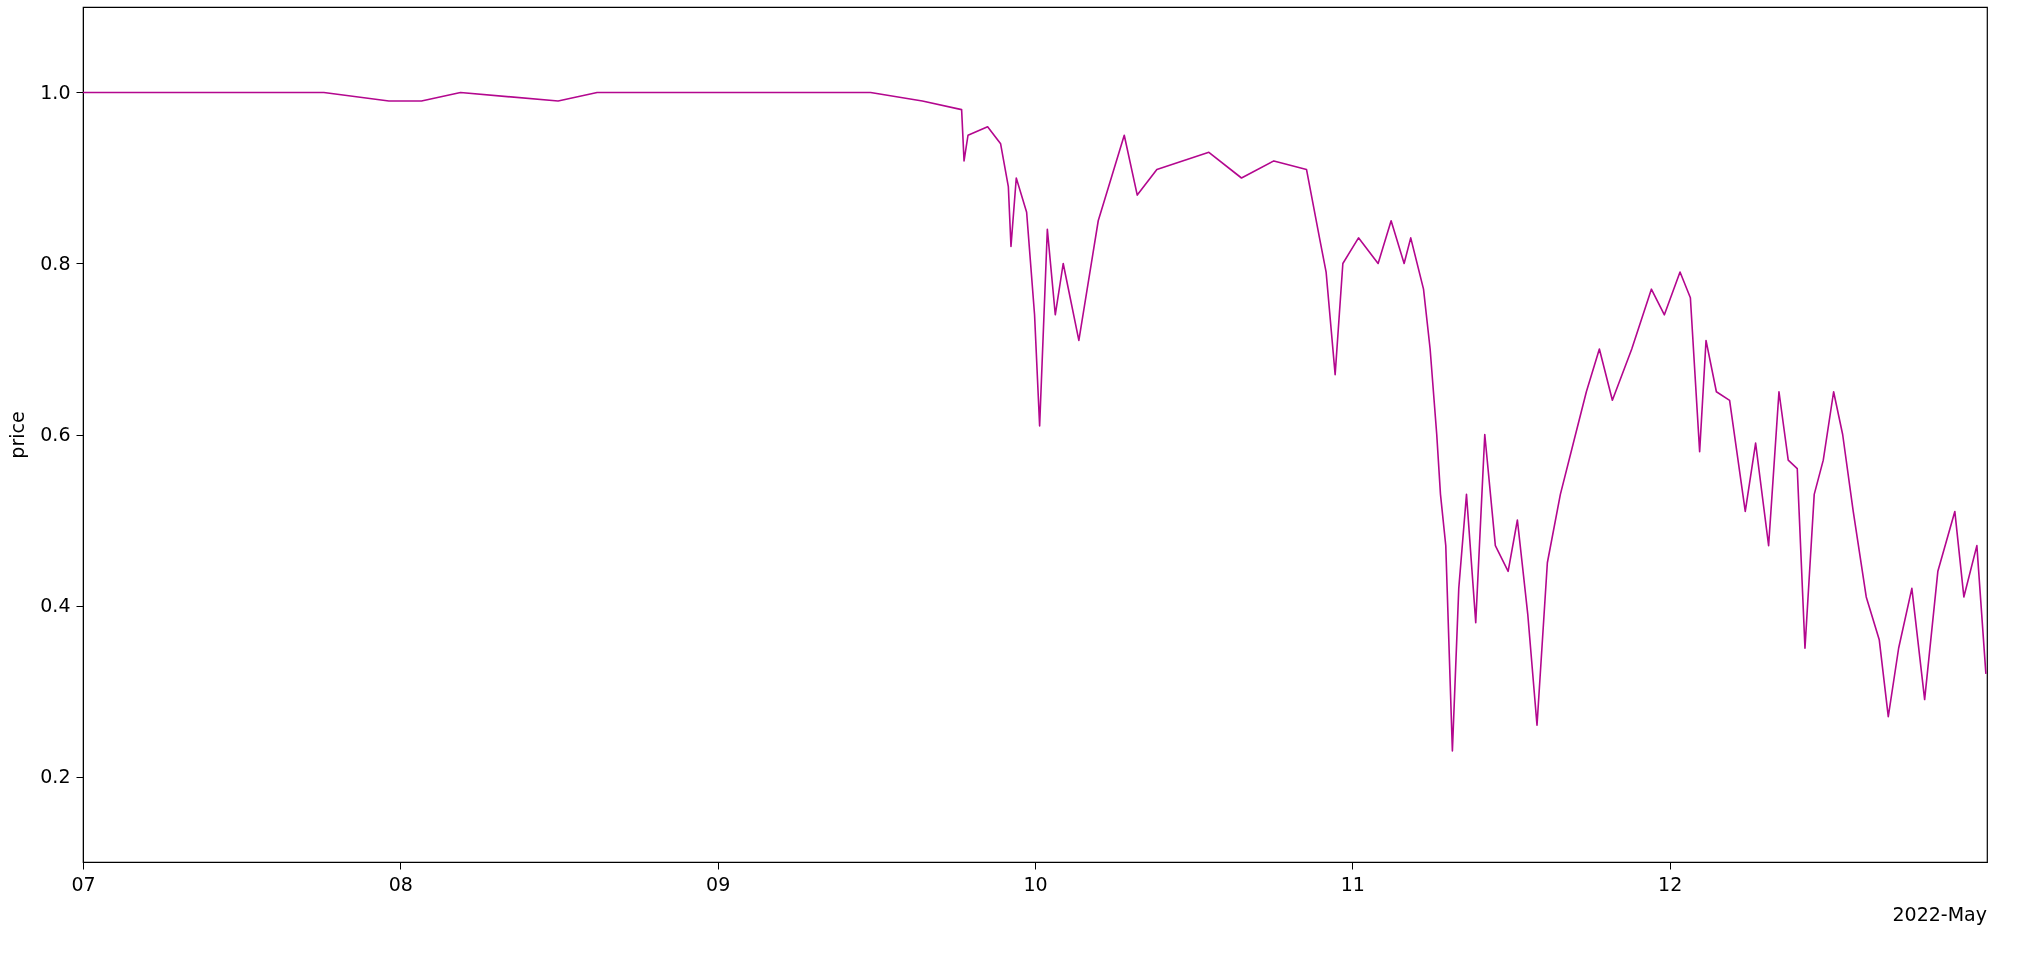 This screenshot has width=2041, height=953. What do you see at coordinates (83, 883) in the screenshot?
I see `x-tick-label: 07` at bounding box center [83, 883].